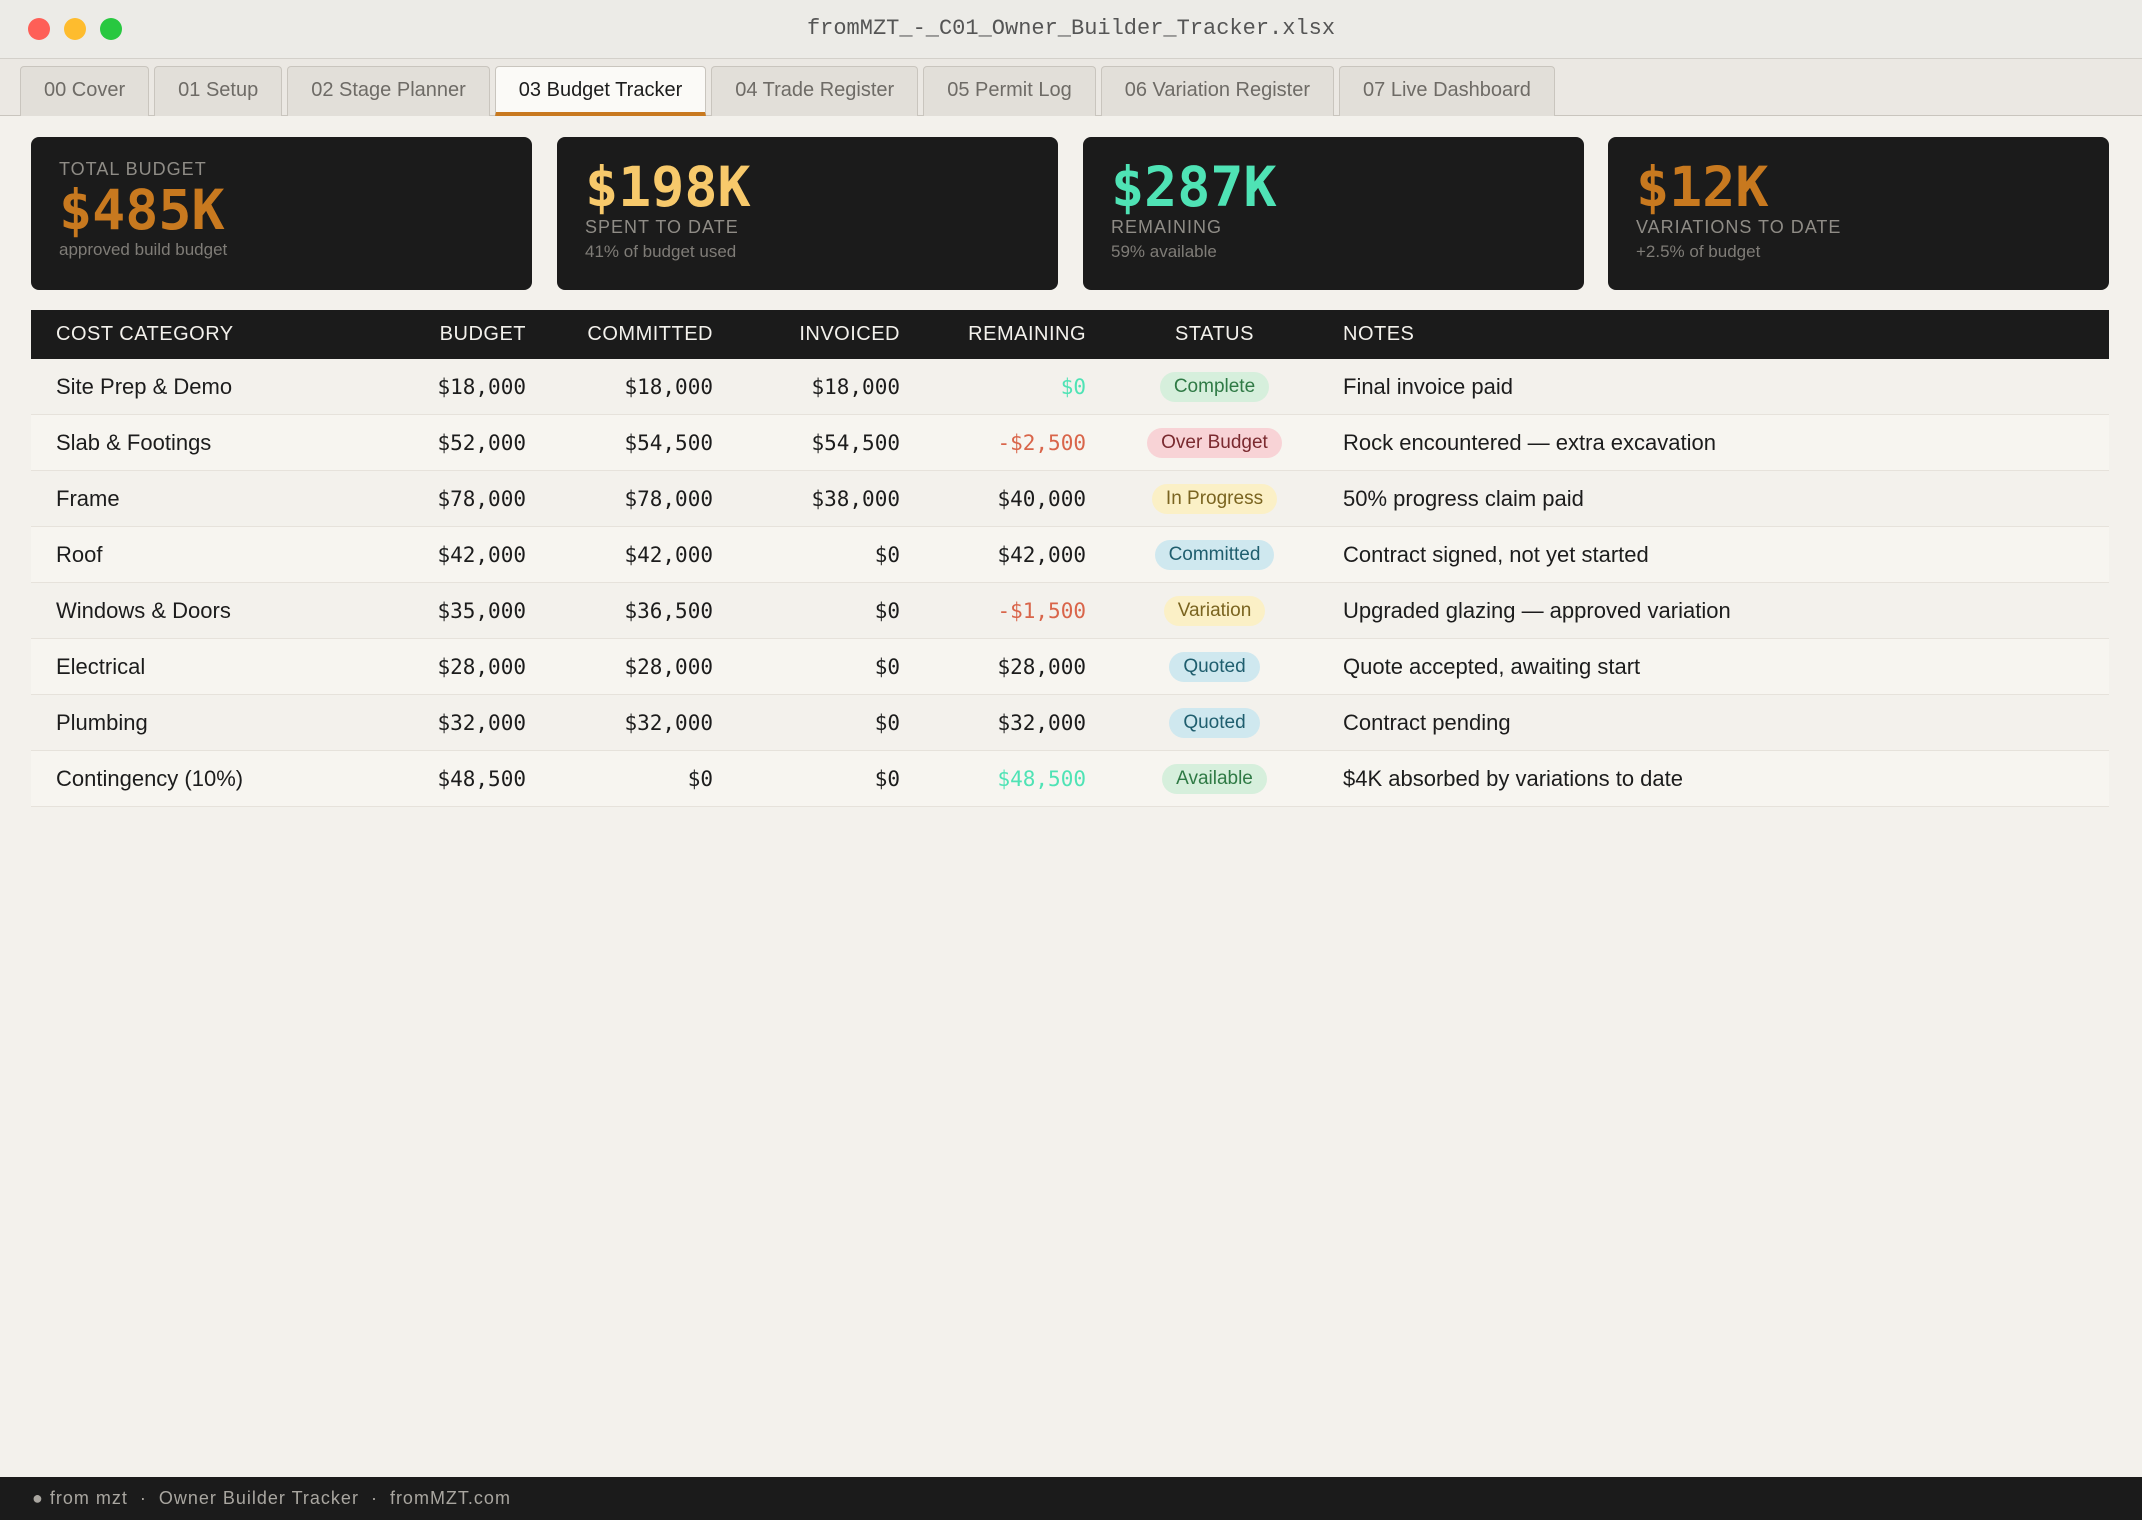 The width and height of the screenshot is (2142, 1520). I want to click on card-value: $198K, so click(668, 187).